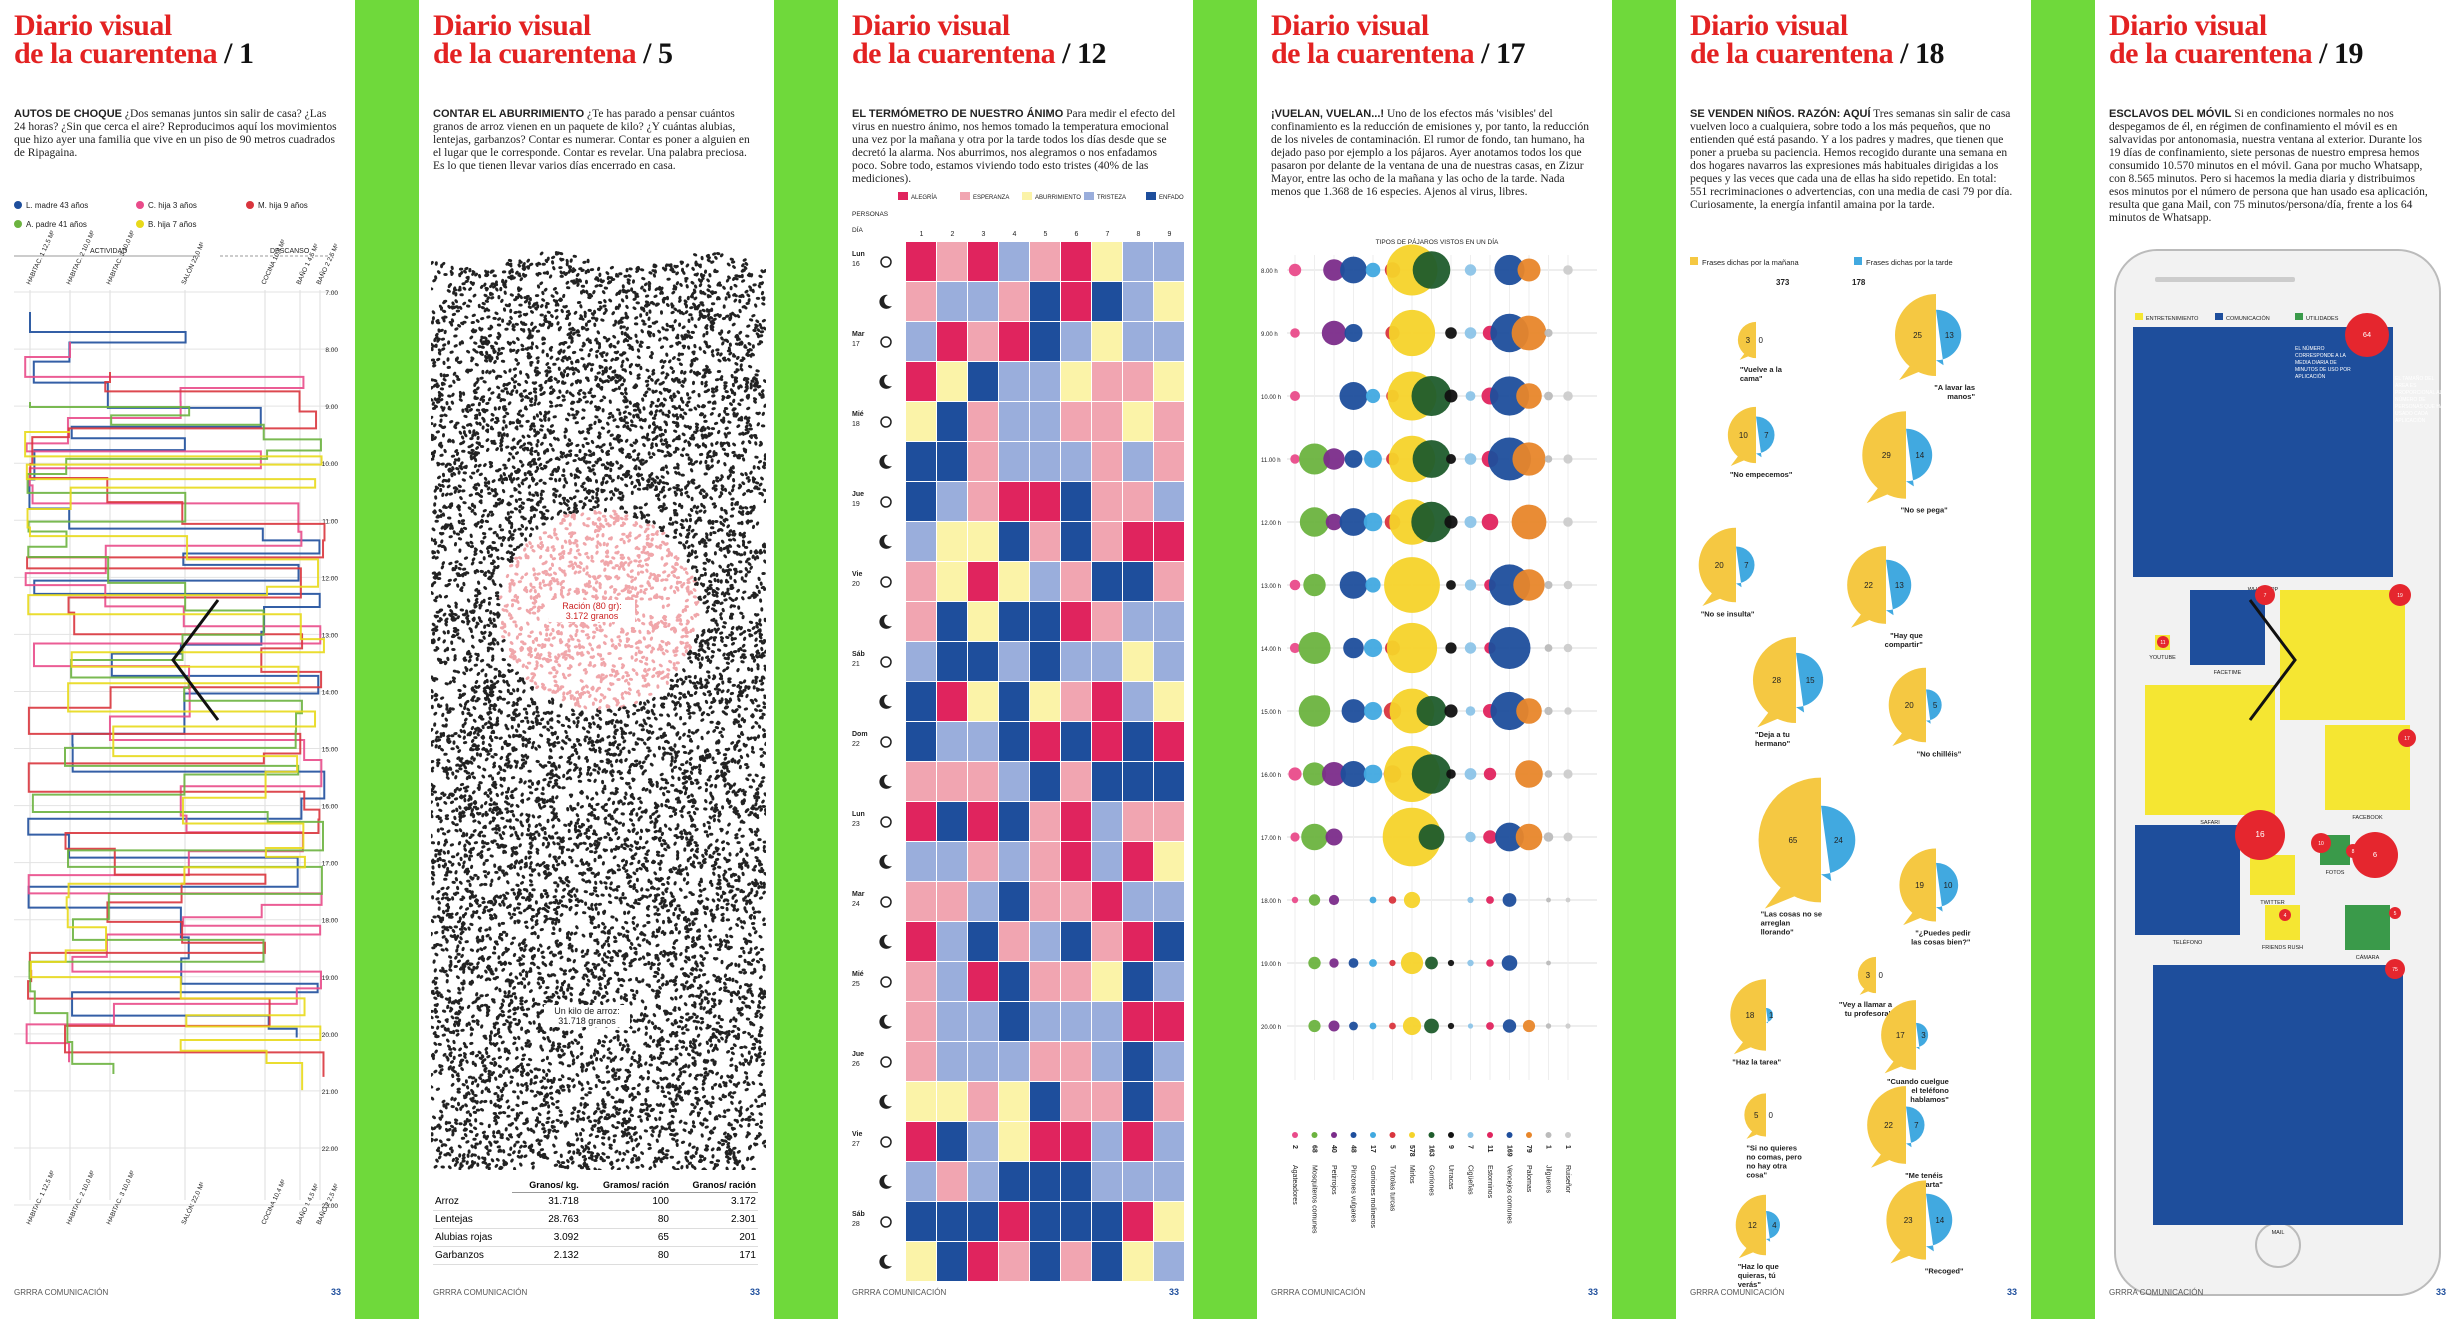 The image size is (2460, 1319). What do you see at coordinates (56, 224) in the screenshot?
I see `legend-label: A. padre 41 años` at bounding box center [56, 224].